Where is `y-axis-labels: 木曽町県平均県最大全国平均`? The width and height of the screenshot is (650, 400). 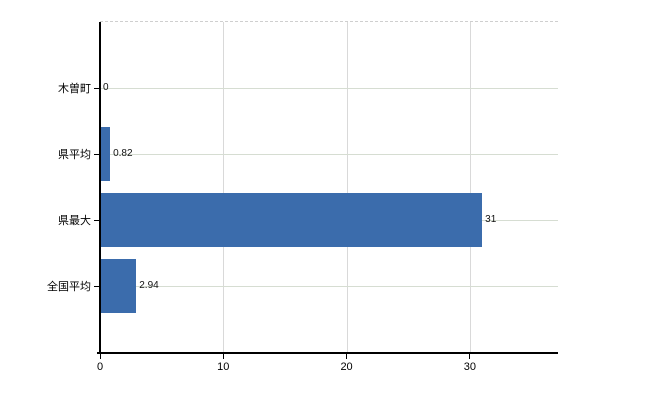 y-axis-labels: 木曽町県平均県最大全国平均 is located at coordinates (45, 187).